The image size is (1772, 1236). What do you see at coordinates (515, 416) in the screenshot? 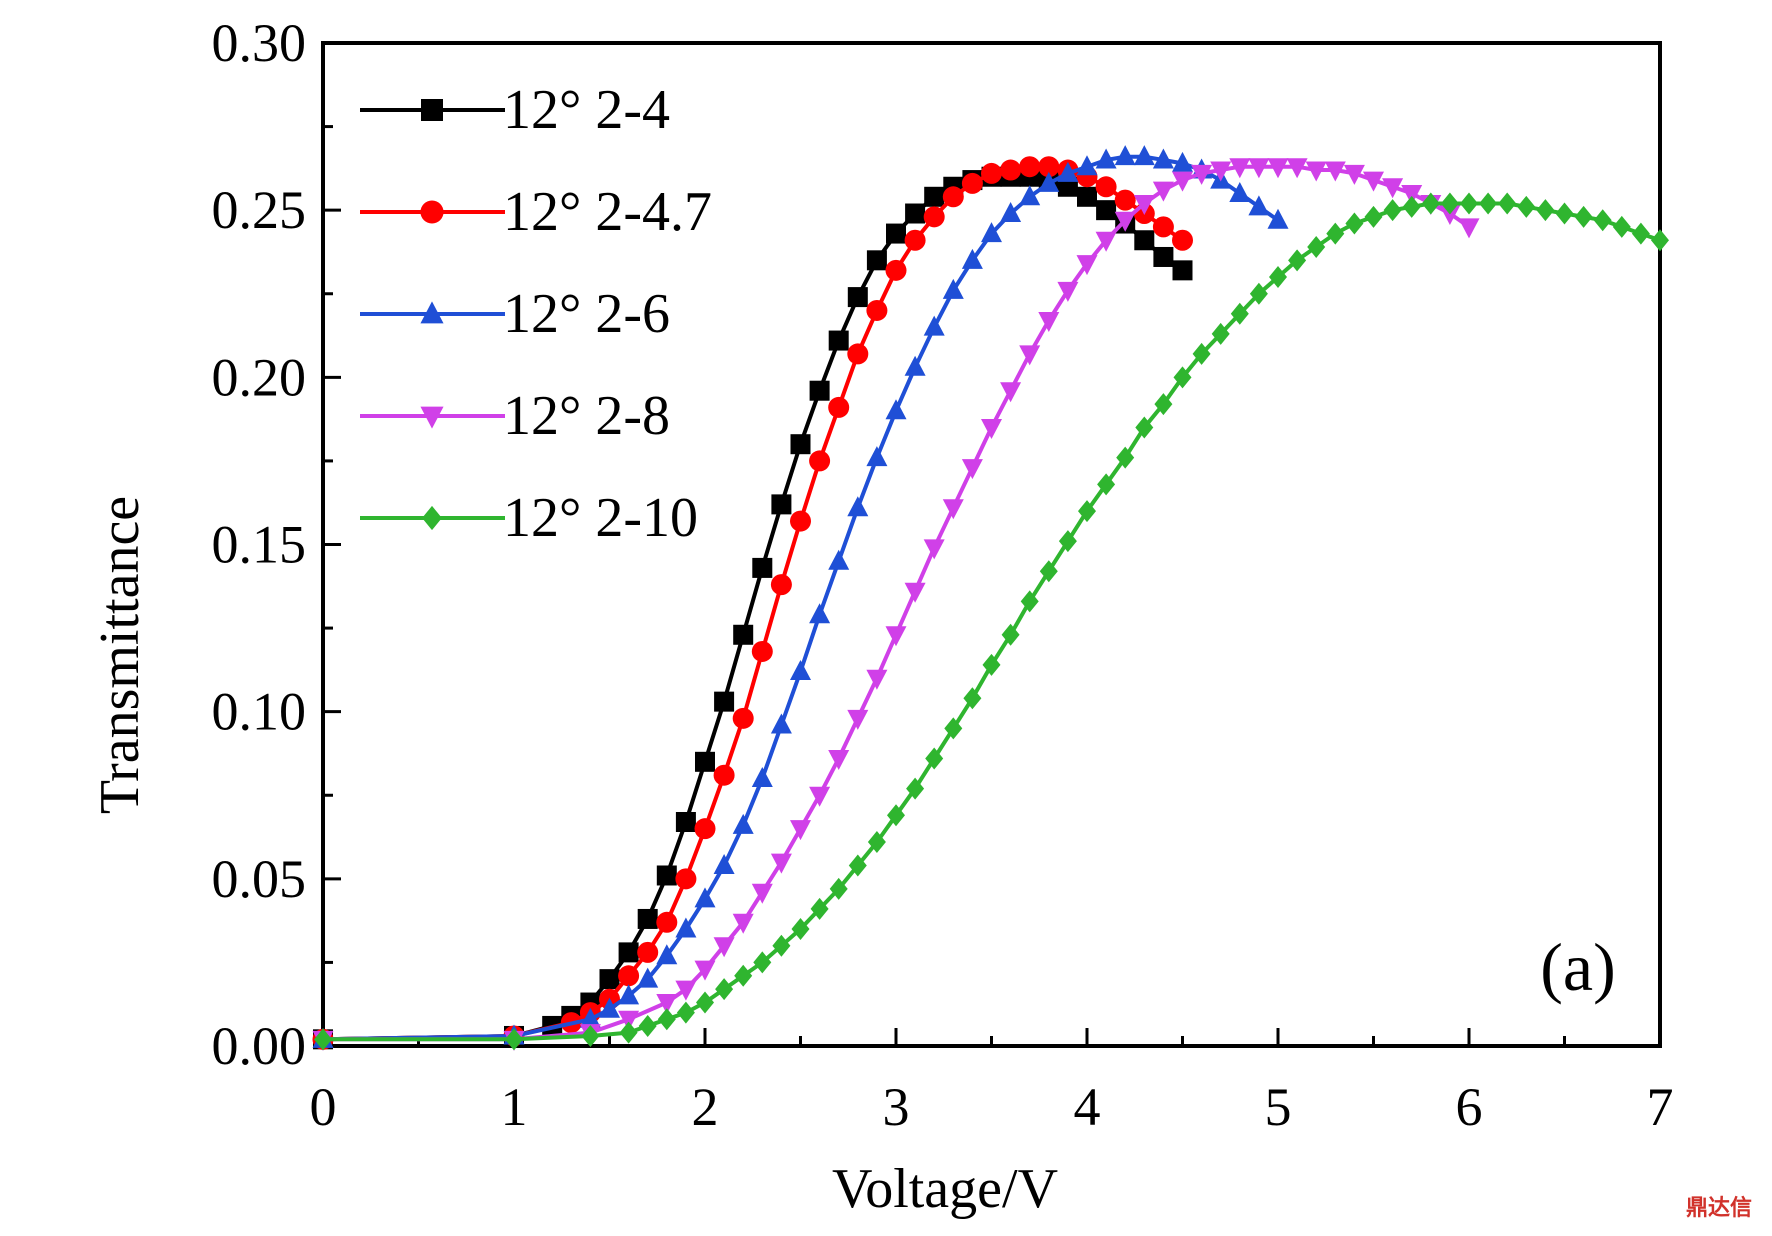
I see `legend-item-4: 12° 2-8` at bounding box center [515, 416].